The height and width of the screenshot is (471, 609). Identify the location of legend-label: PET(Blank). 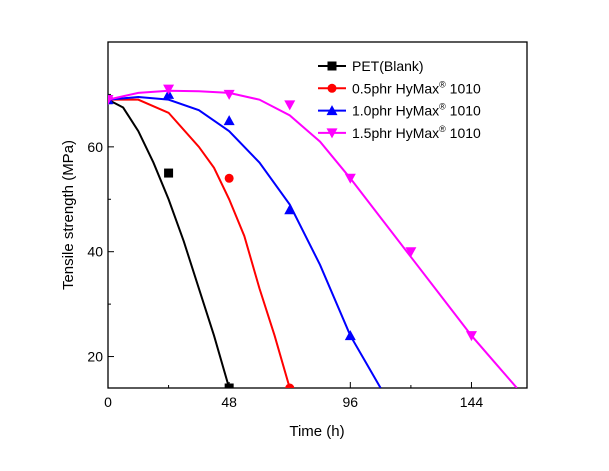
(388, 66).